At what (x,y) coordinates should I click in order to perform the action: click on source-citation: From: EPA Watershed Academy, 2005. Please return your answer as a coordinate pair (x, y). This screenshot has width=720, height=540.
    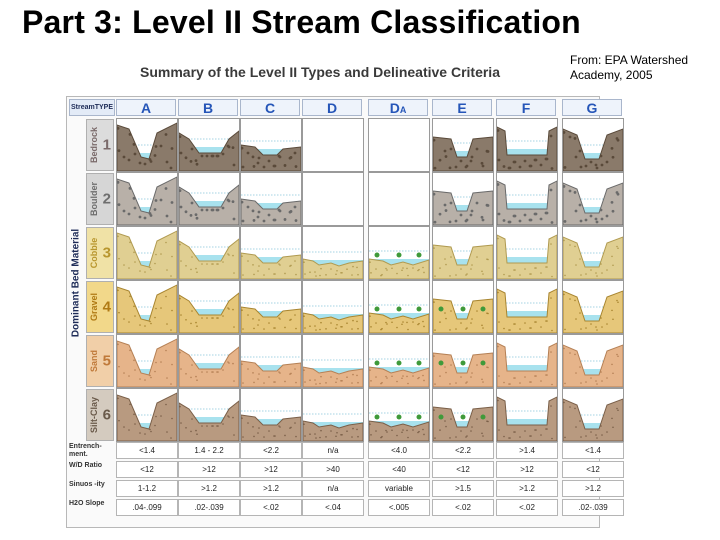
    Looking at the image, I should click on (629, 68).